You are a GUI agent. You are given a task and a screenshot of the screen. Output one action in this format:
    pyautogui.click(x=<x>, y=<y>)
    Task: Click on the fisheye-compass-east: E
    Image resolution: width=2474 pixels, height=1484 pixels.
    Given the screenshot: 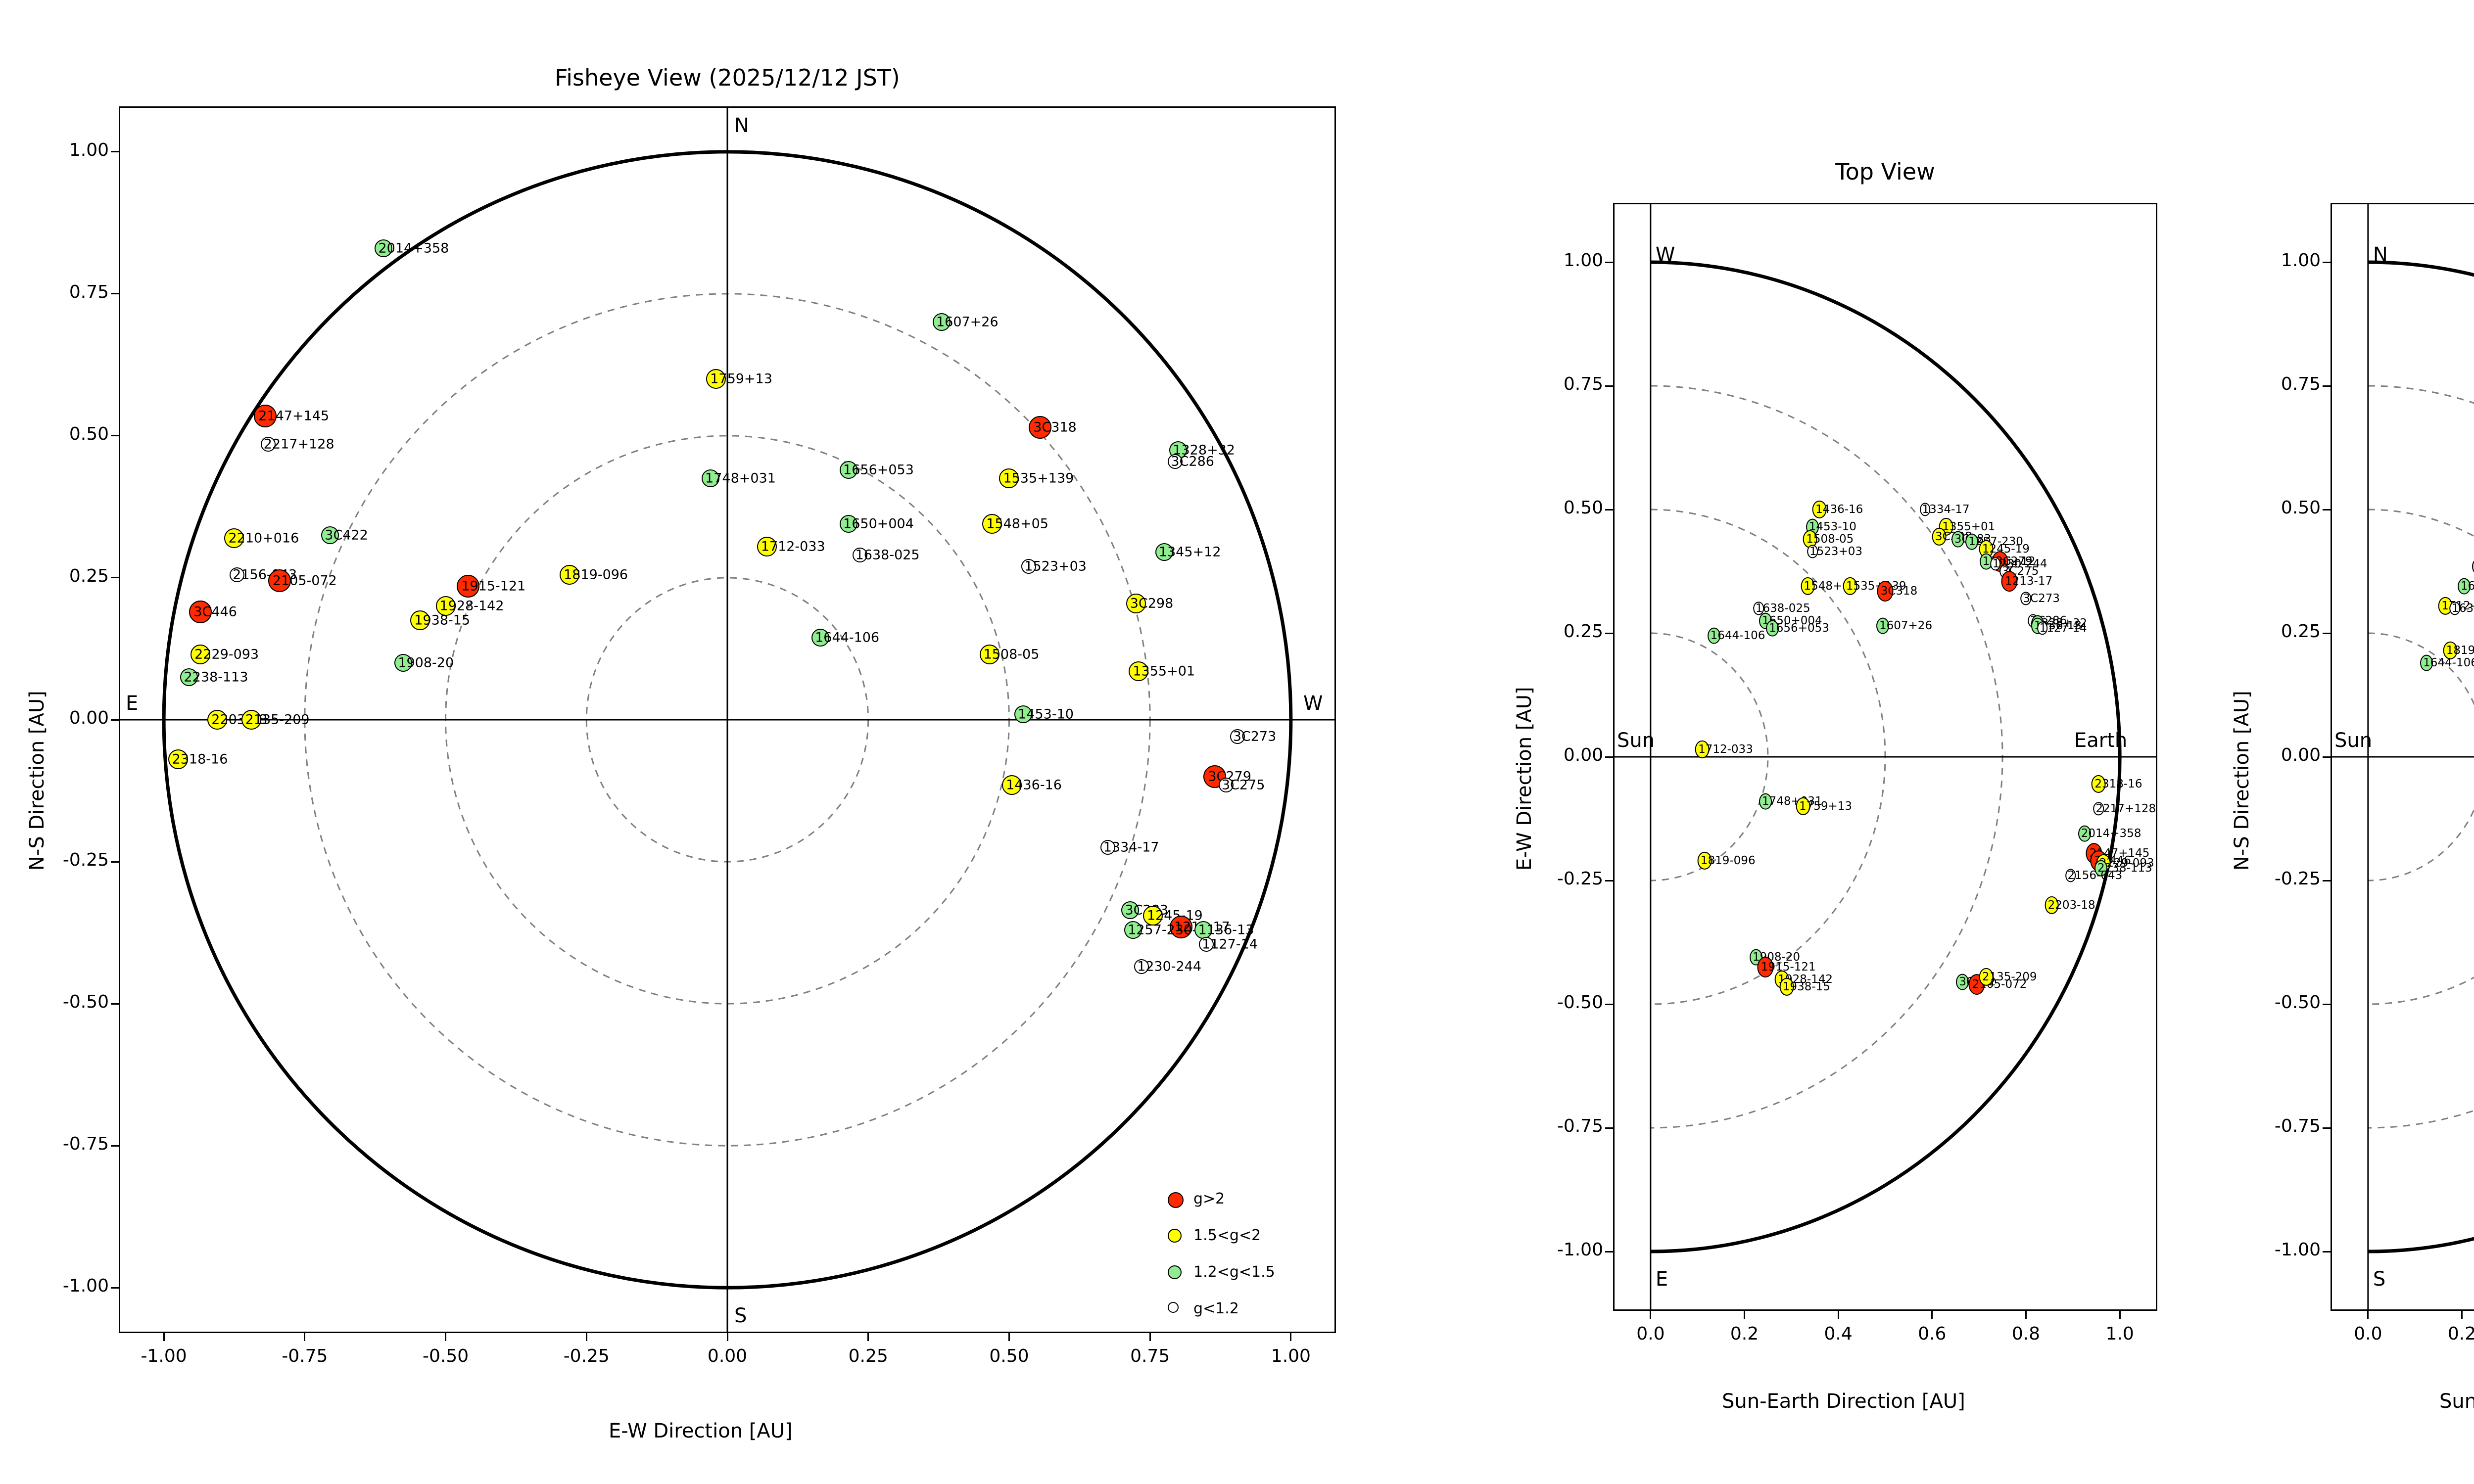 What is the action you would take?
    pyautogui.click(x=132, y=703)
    